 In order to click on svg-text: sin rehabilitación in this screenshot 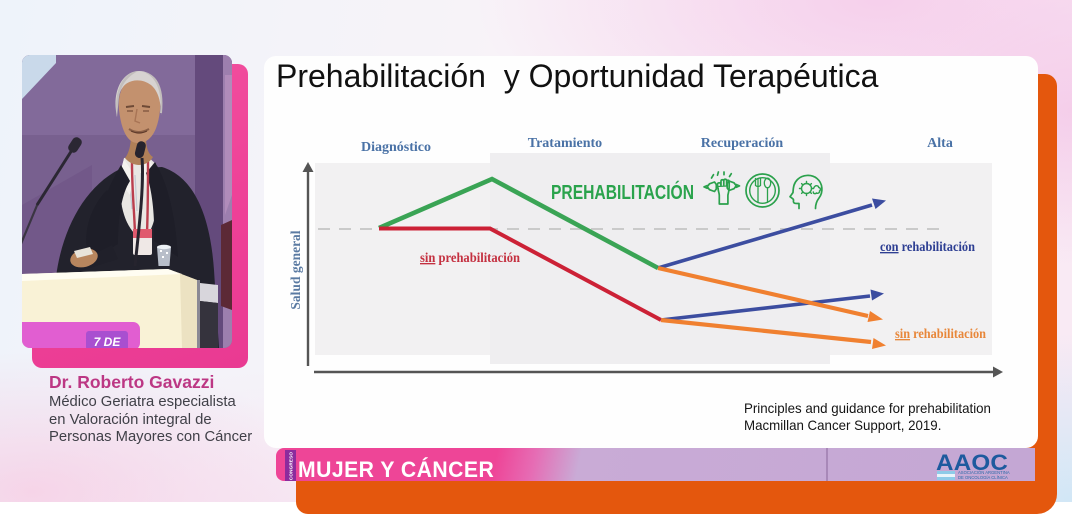, I will do `click(940, 333)`.